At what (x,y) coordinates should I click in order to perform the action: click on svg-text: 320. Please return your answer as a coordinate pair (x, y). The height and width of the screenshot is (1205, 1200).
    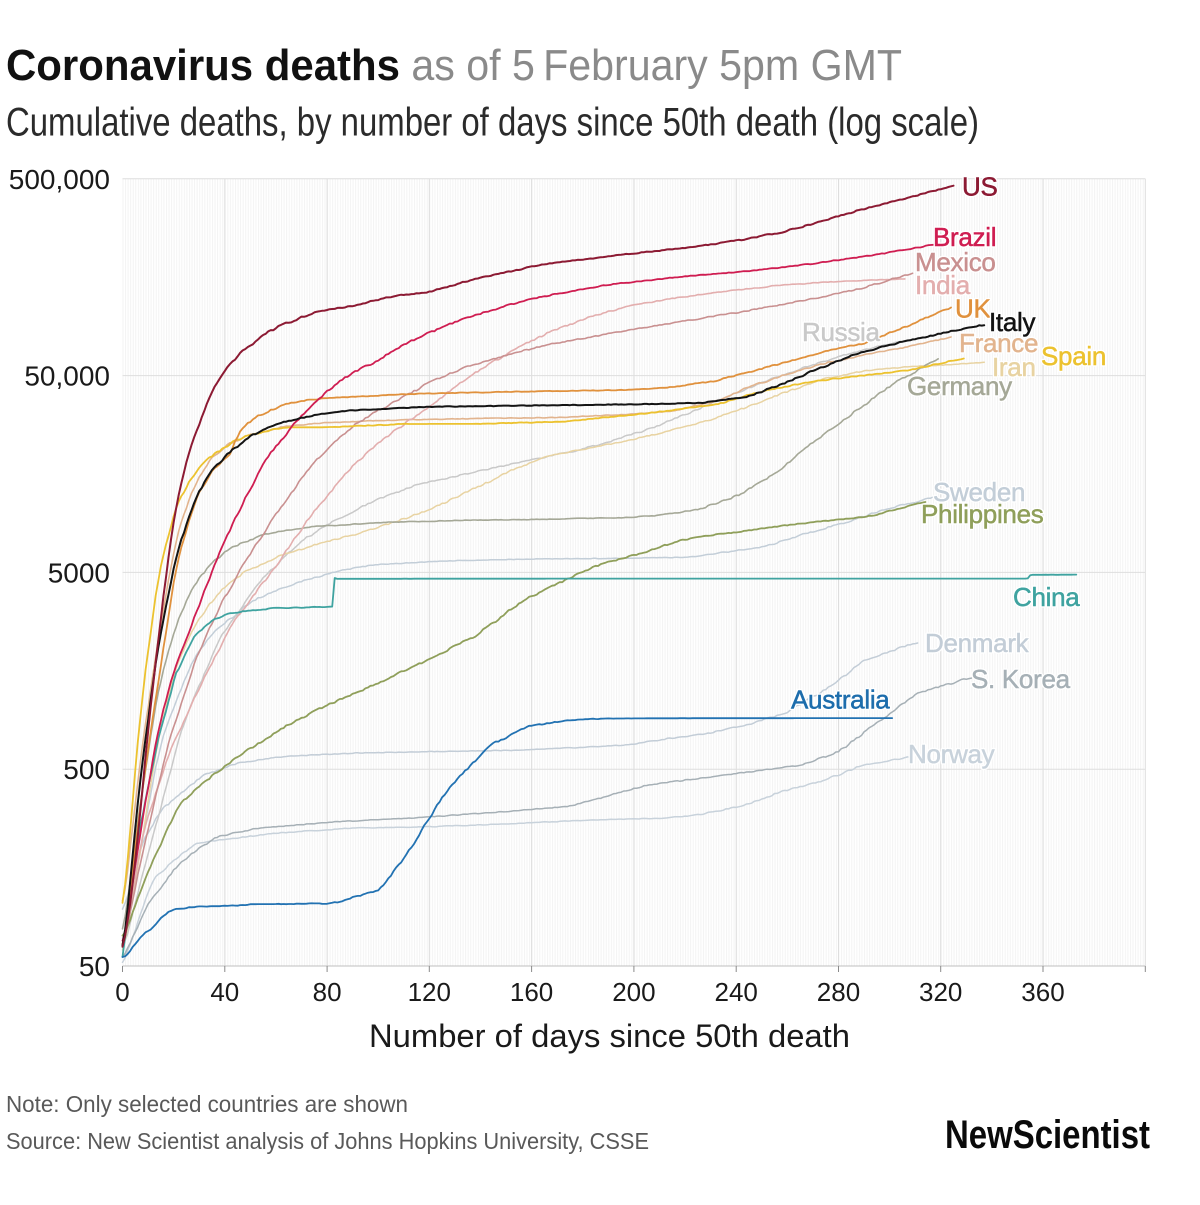
    Looking at the image, I should click on (940, 992).